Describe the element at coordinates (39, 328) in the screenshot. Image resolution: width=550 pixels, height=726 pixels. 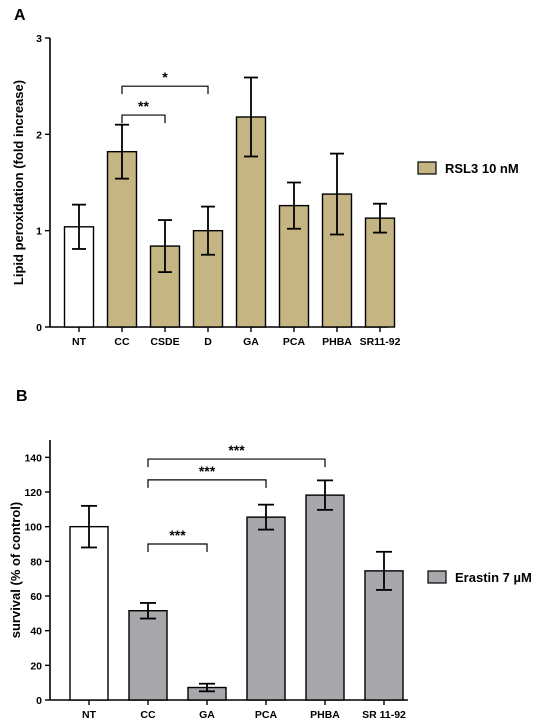
I see `y-tick-label-a: 0` at that location.